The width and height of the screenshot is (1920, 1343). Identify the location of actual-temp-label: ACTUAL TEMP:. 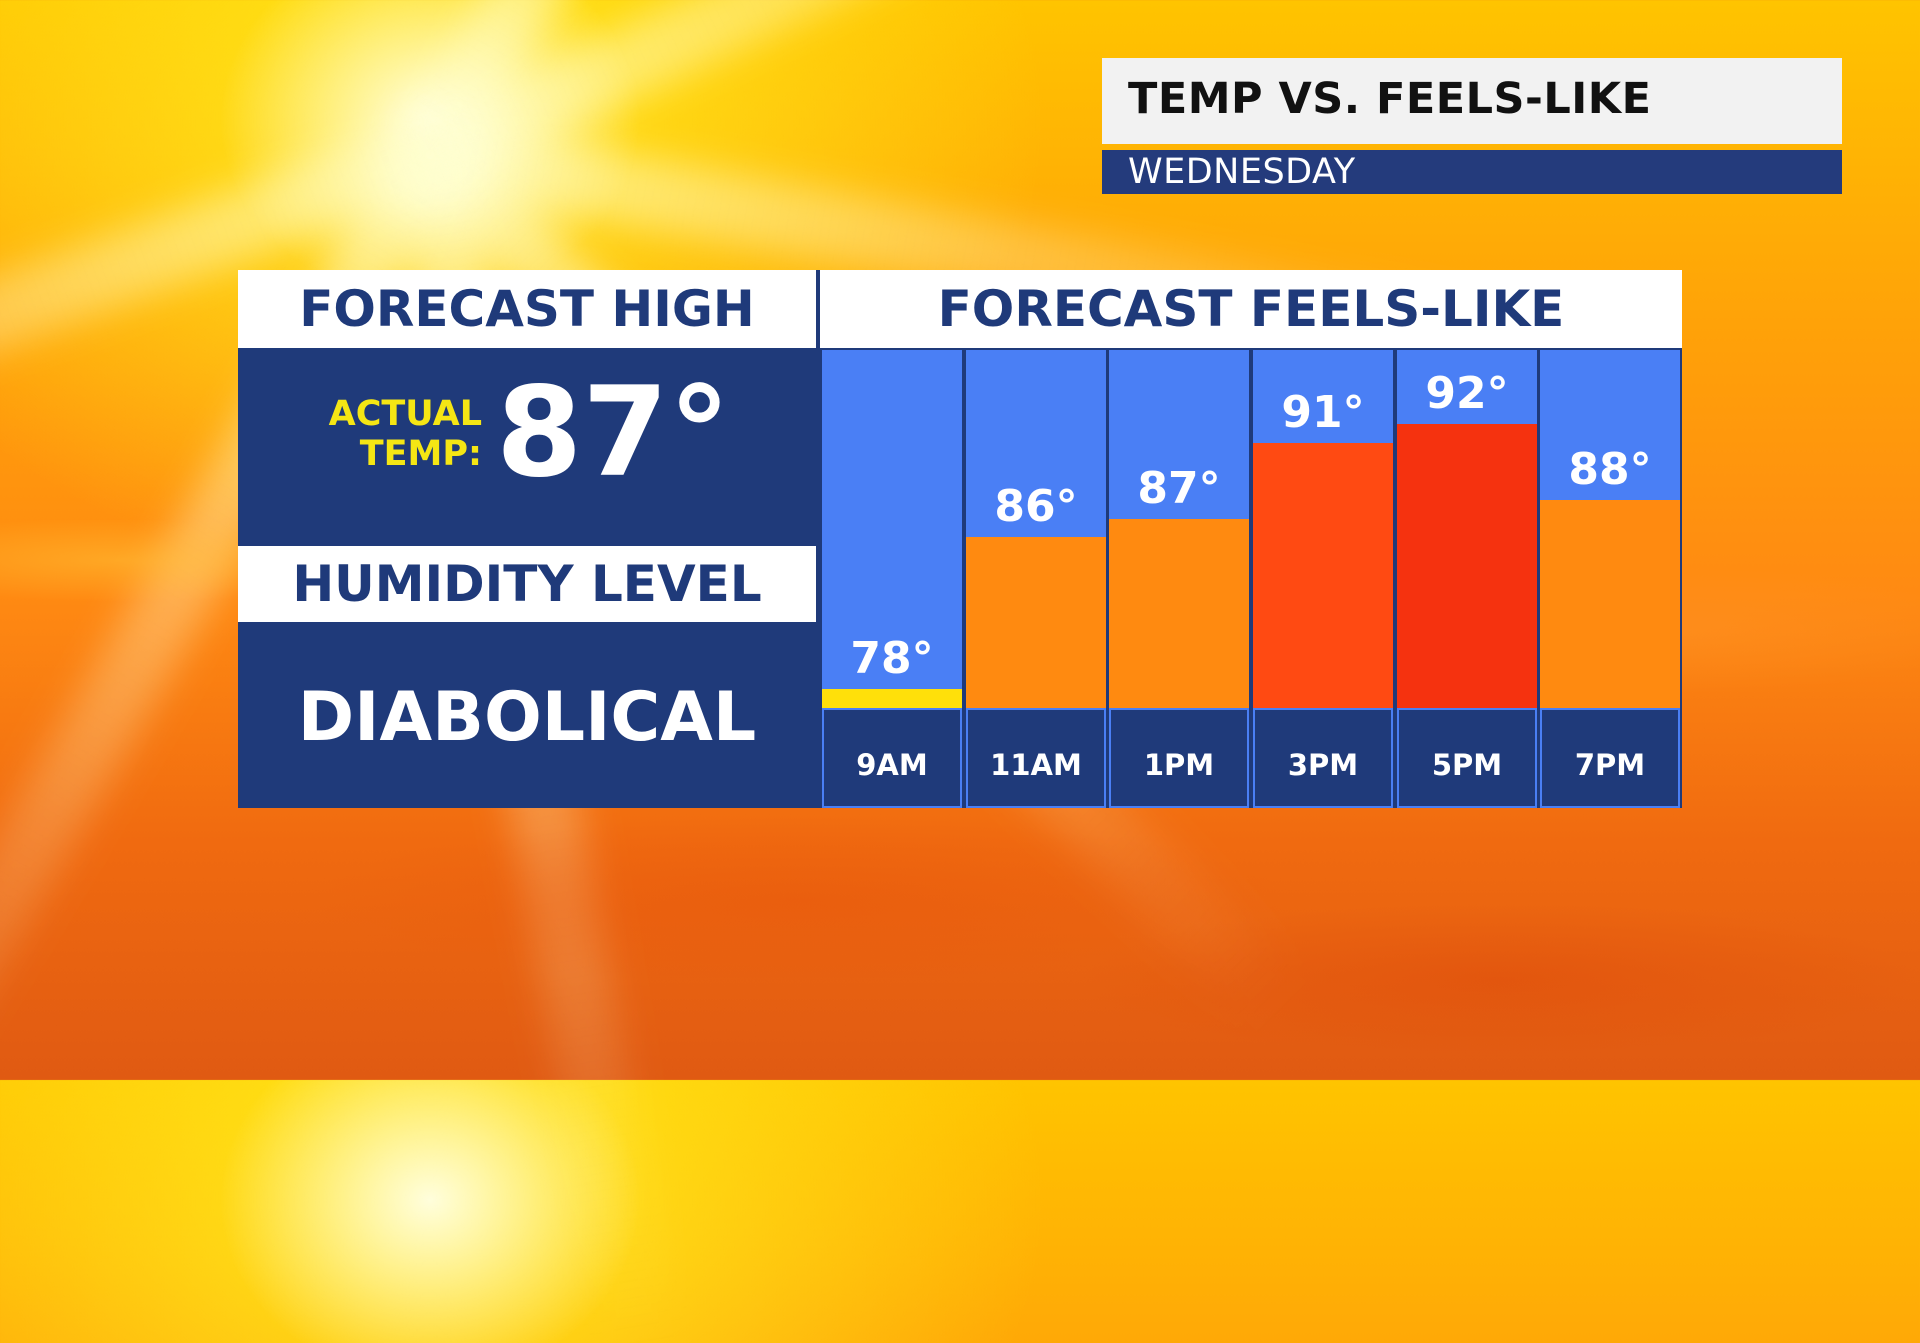
(404, 434).